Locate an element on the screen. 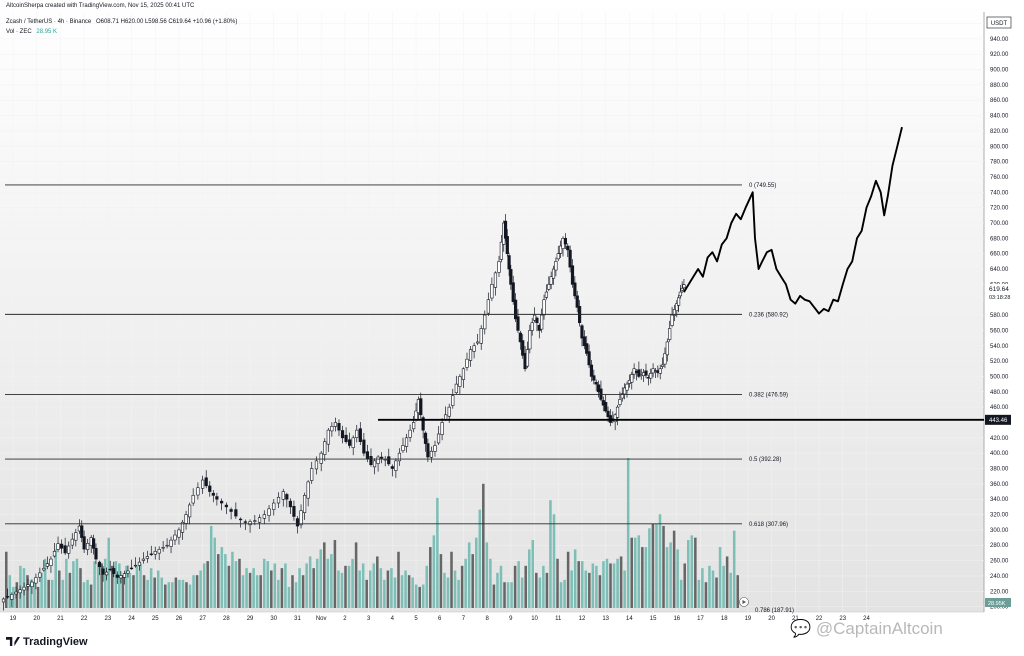 The height and width of the screenshot is (656, 1024). last-price-badge: 619.64 03:18:28 is located at coordinates (1001, 293).